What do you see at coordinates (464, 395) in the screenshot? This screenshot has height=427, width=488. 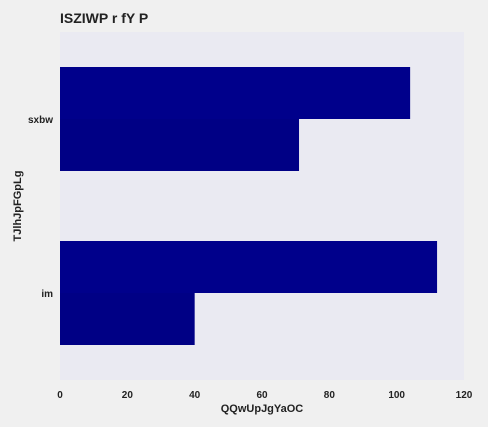 I see `x-tick-label: 120` at bounding box center [464, 395].